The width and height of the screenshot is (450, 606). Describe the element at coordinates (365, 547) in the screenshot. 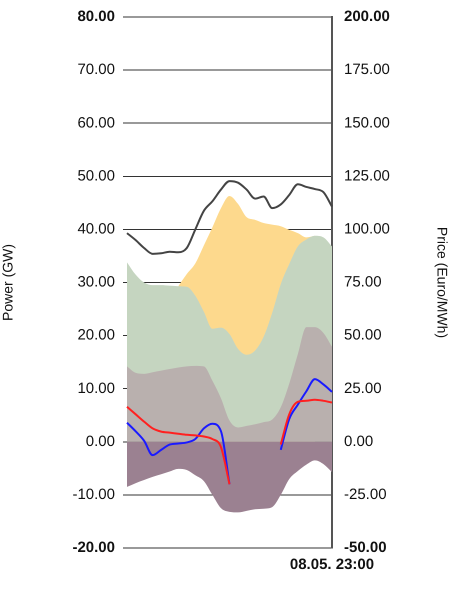

I see `y2-tick-label: -50.00` at that location.